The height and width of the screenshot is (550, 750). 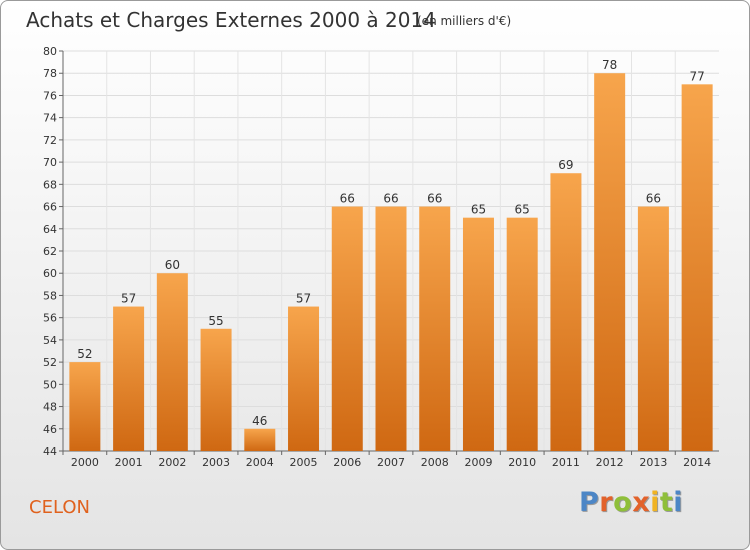 What do you see at coordinates (59, 507) in the screenshot?
I see `commune-name: CELON` at bounding box center [59, 507].